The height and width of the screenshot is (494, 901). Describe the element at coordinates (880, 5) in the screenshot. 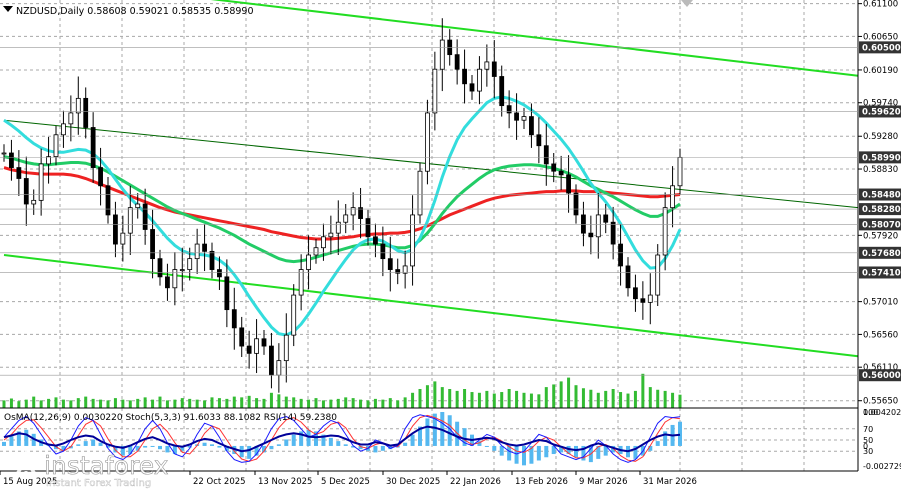

I see `price-label: 0.61100` at that location.